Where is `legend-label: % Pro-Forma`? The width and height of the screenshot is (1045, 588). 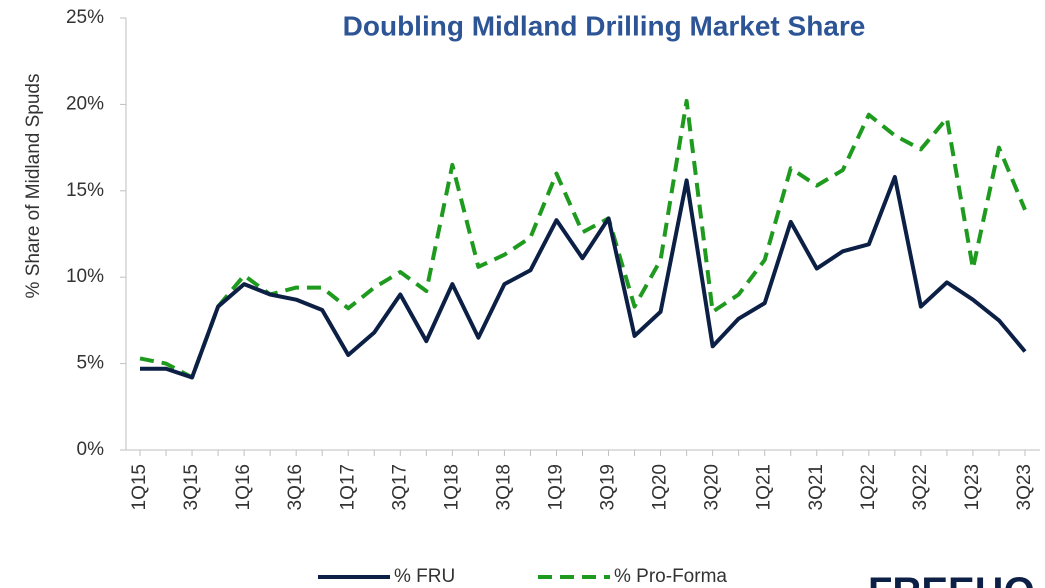
legend-label: % Pro-Forma is located at coordinates (670, 576).